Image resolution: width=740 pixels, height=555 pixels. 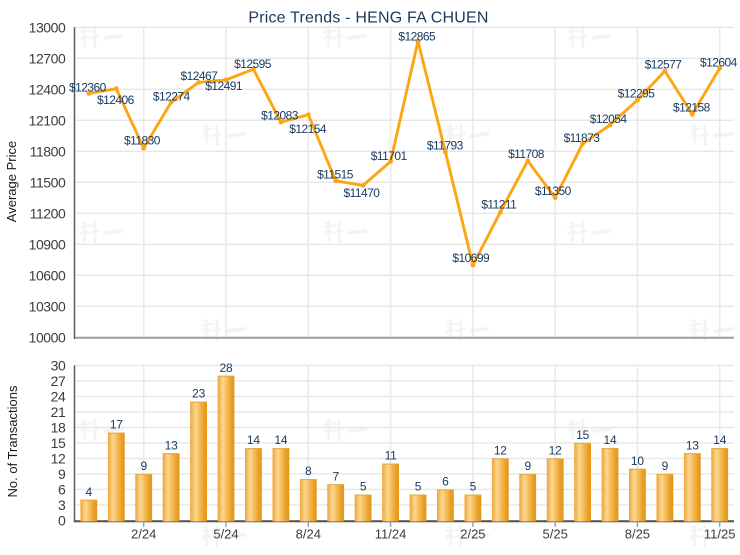 What do you see at coordinates (58, 427) in the screenshot?
I see `svg-text: 18` at bounding box center [58, 427].